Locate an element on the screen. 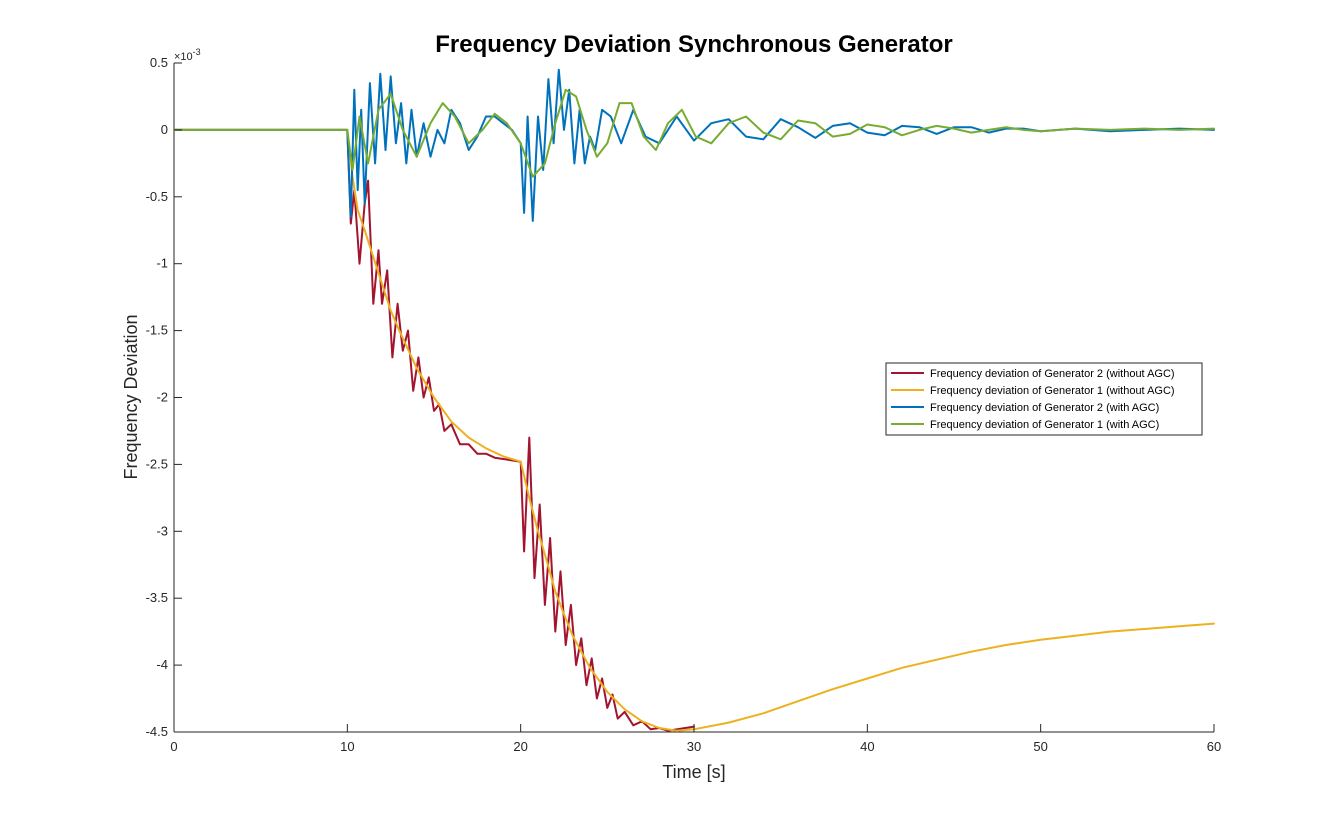  y-axis-label: Frequency Deviation is located at coordinates (131, 396).